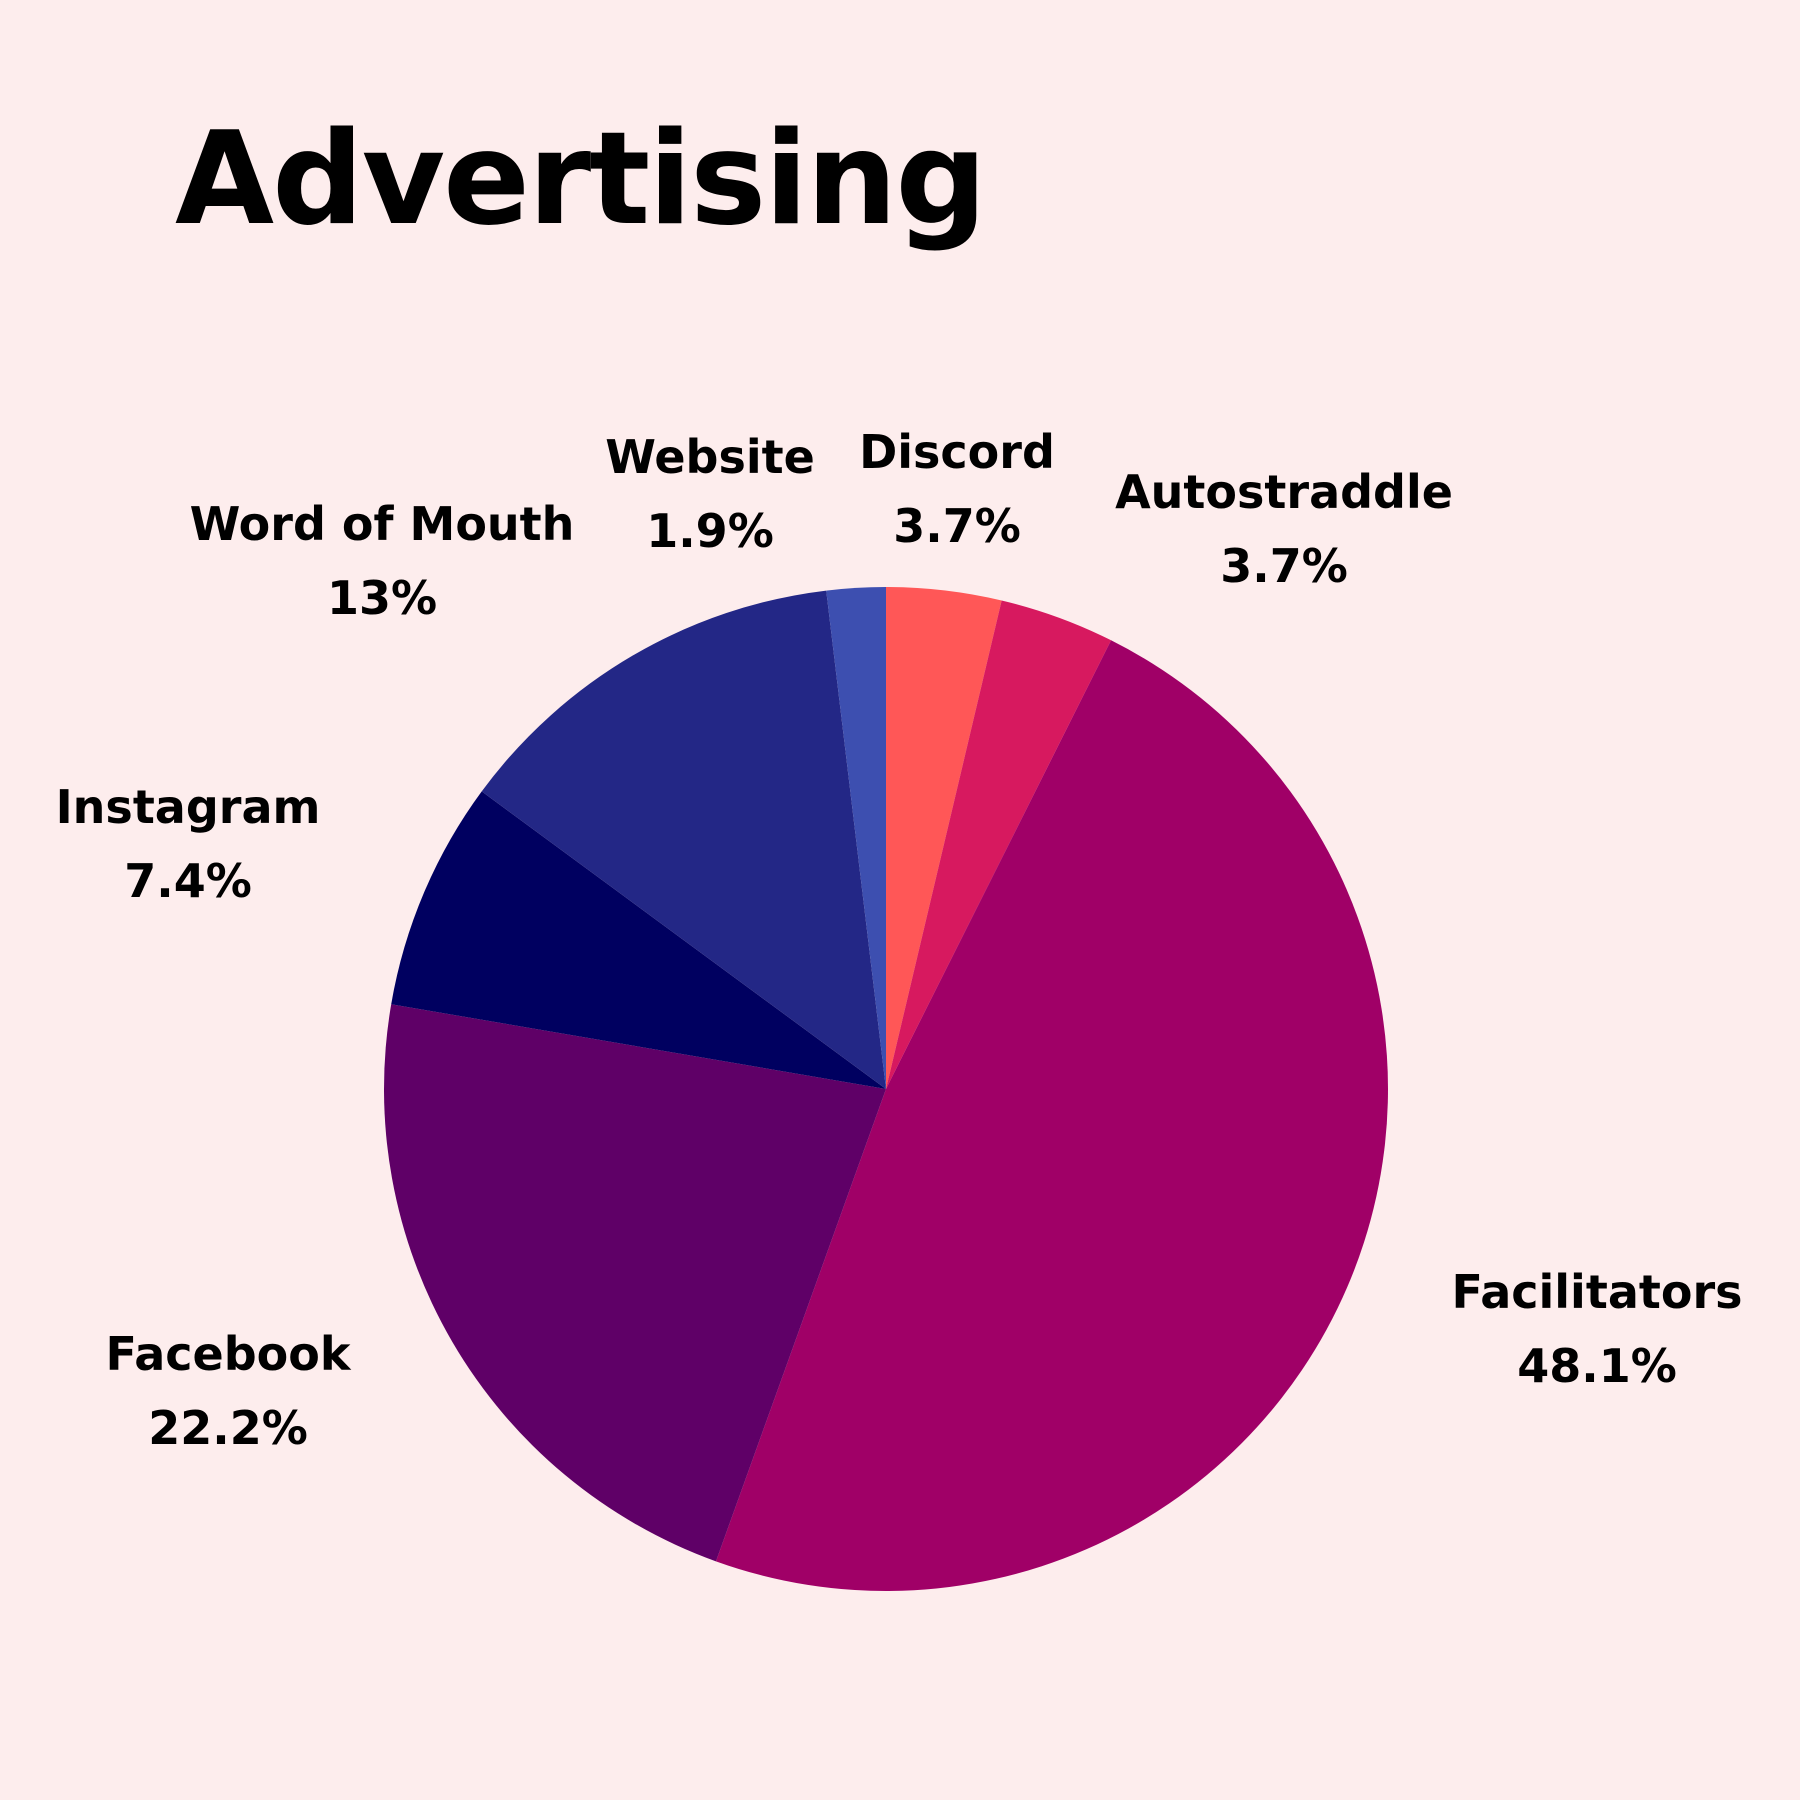 Image resolution: width=1800 pixels, height=1800 pixels. I want to click on slice-label-percent: 13%, so click(382, 598).